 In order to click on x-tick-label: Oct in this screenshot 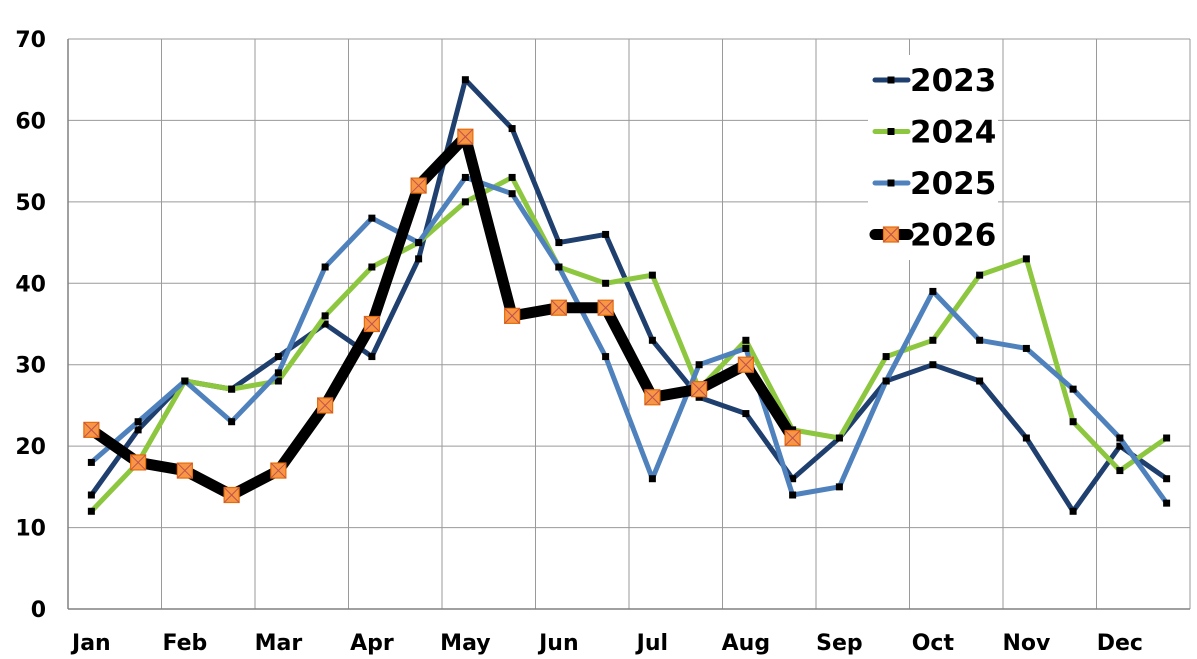, I will do `click(933, 643)`.